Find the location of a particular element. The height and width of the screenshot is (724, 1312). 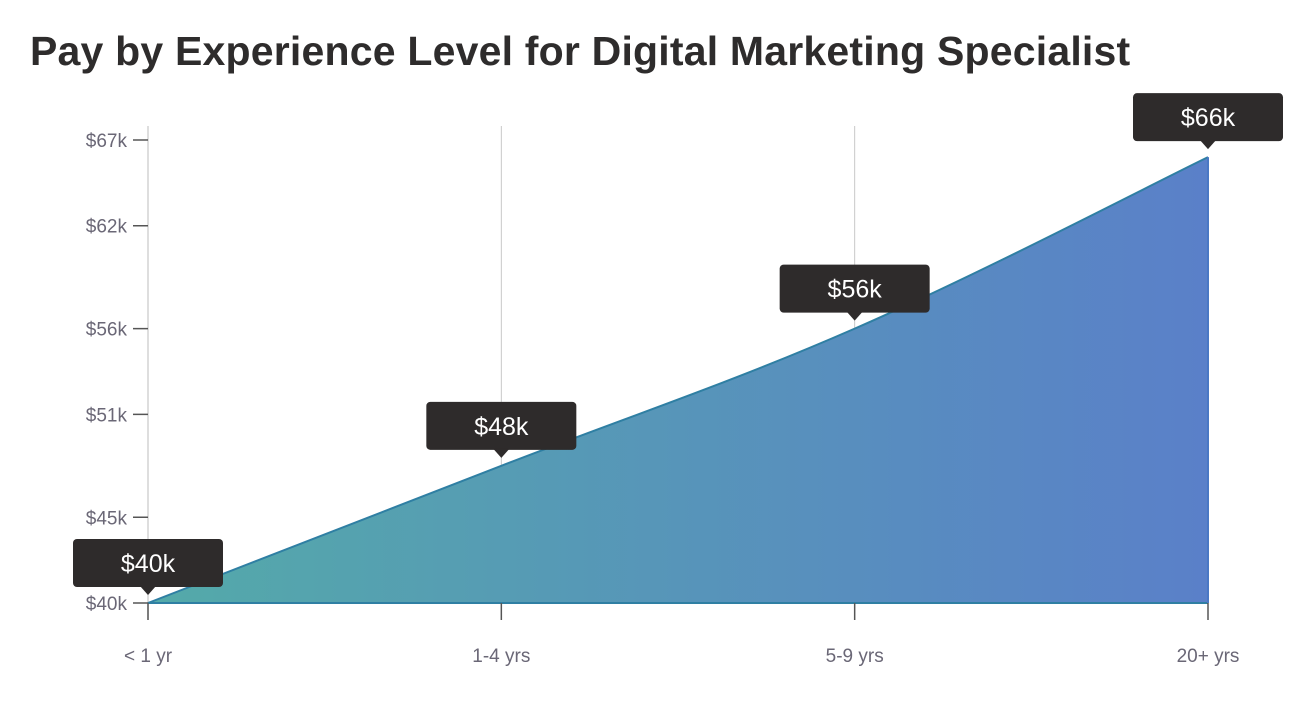

y-tick-label: $62k is located at coordinates (107, 227).